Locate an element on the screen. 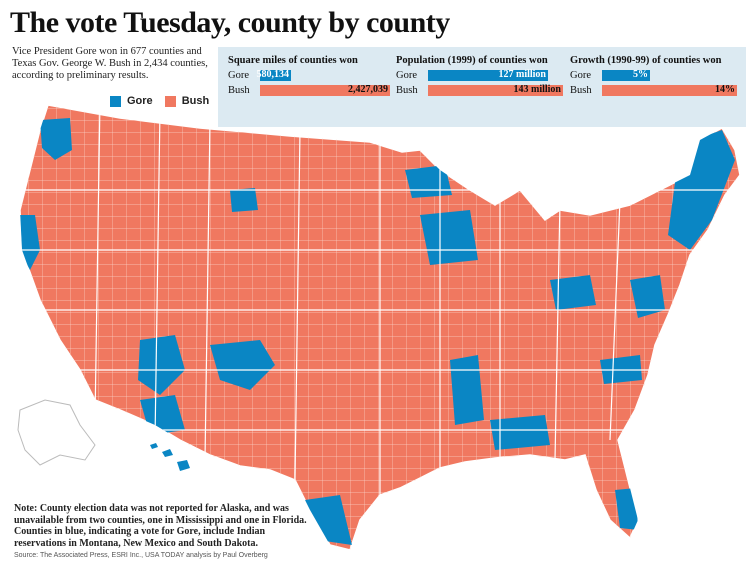 The width and height of the screenshot is (754, 571). bush-swatch is located at coordinates (170, 101).